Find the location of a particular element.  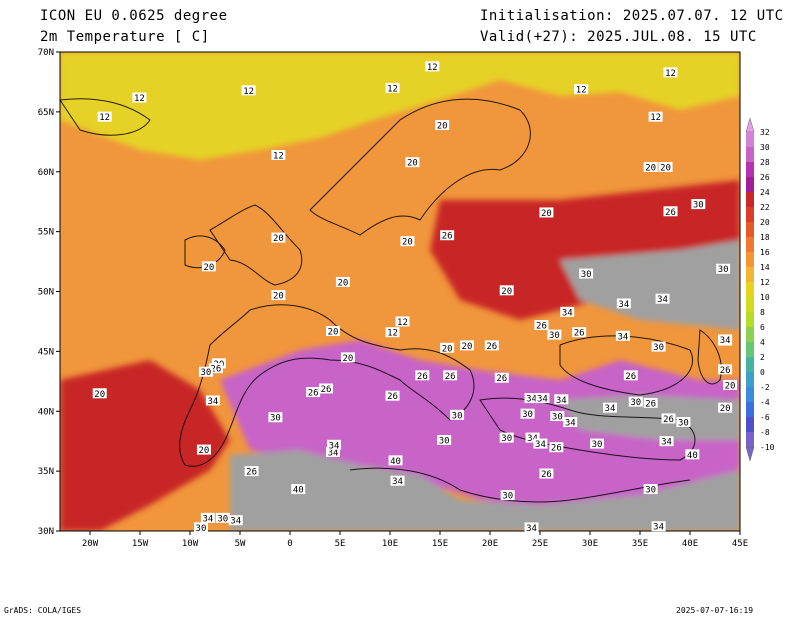

lon-tick-label: 10E is located at coordinates (390, 544).